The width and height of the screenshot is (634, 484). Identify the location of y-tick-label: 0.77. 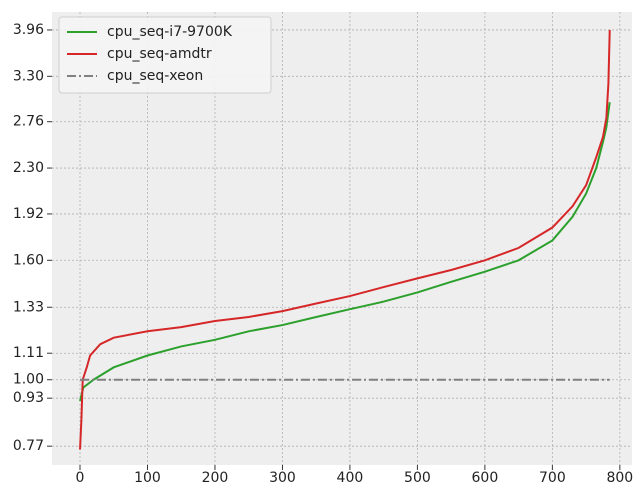
(28, 446).